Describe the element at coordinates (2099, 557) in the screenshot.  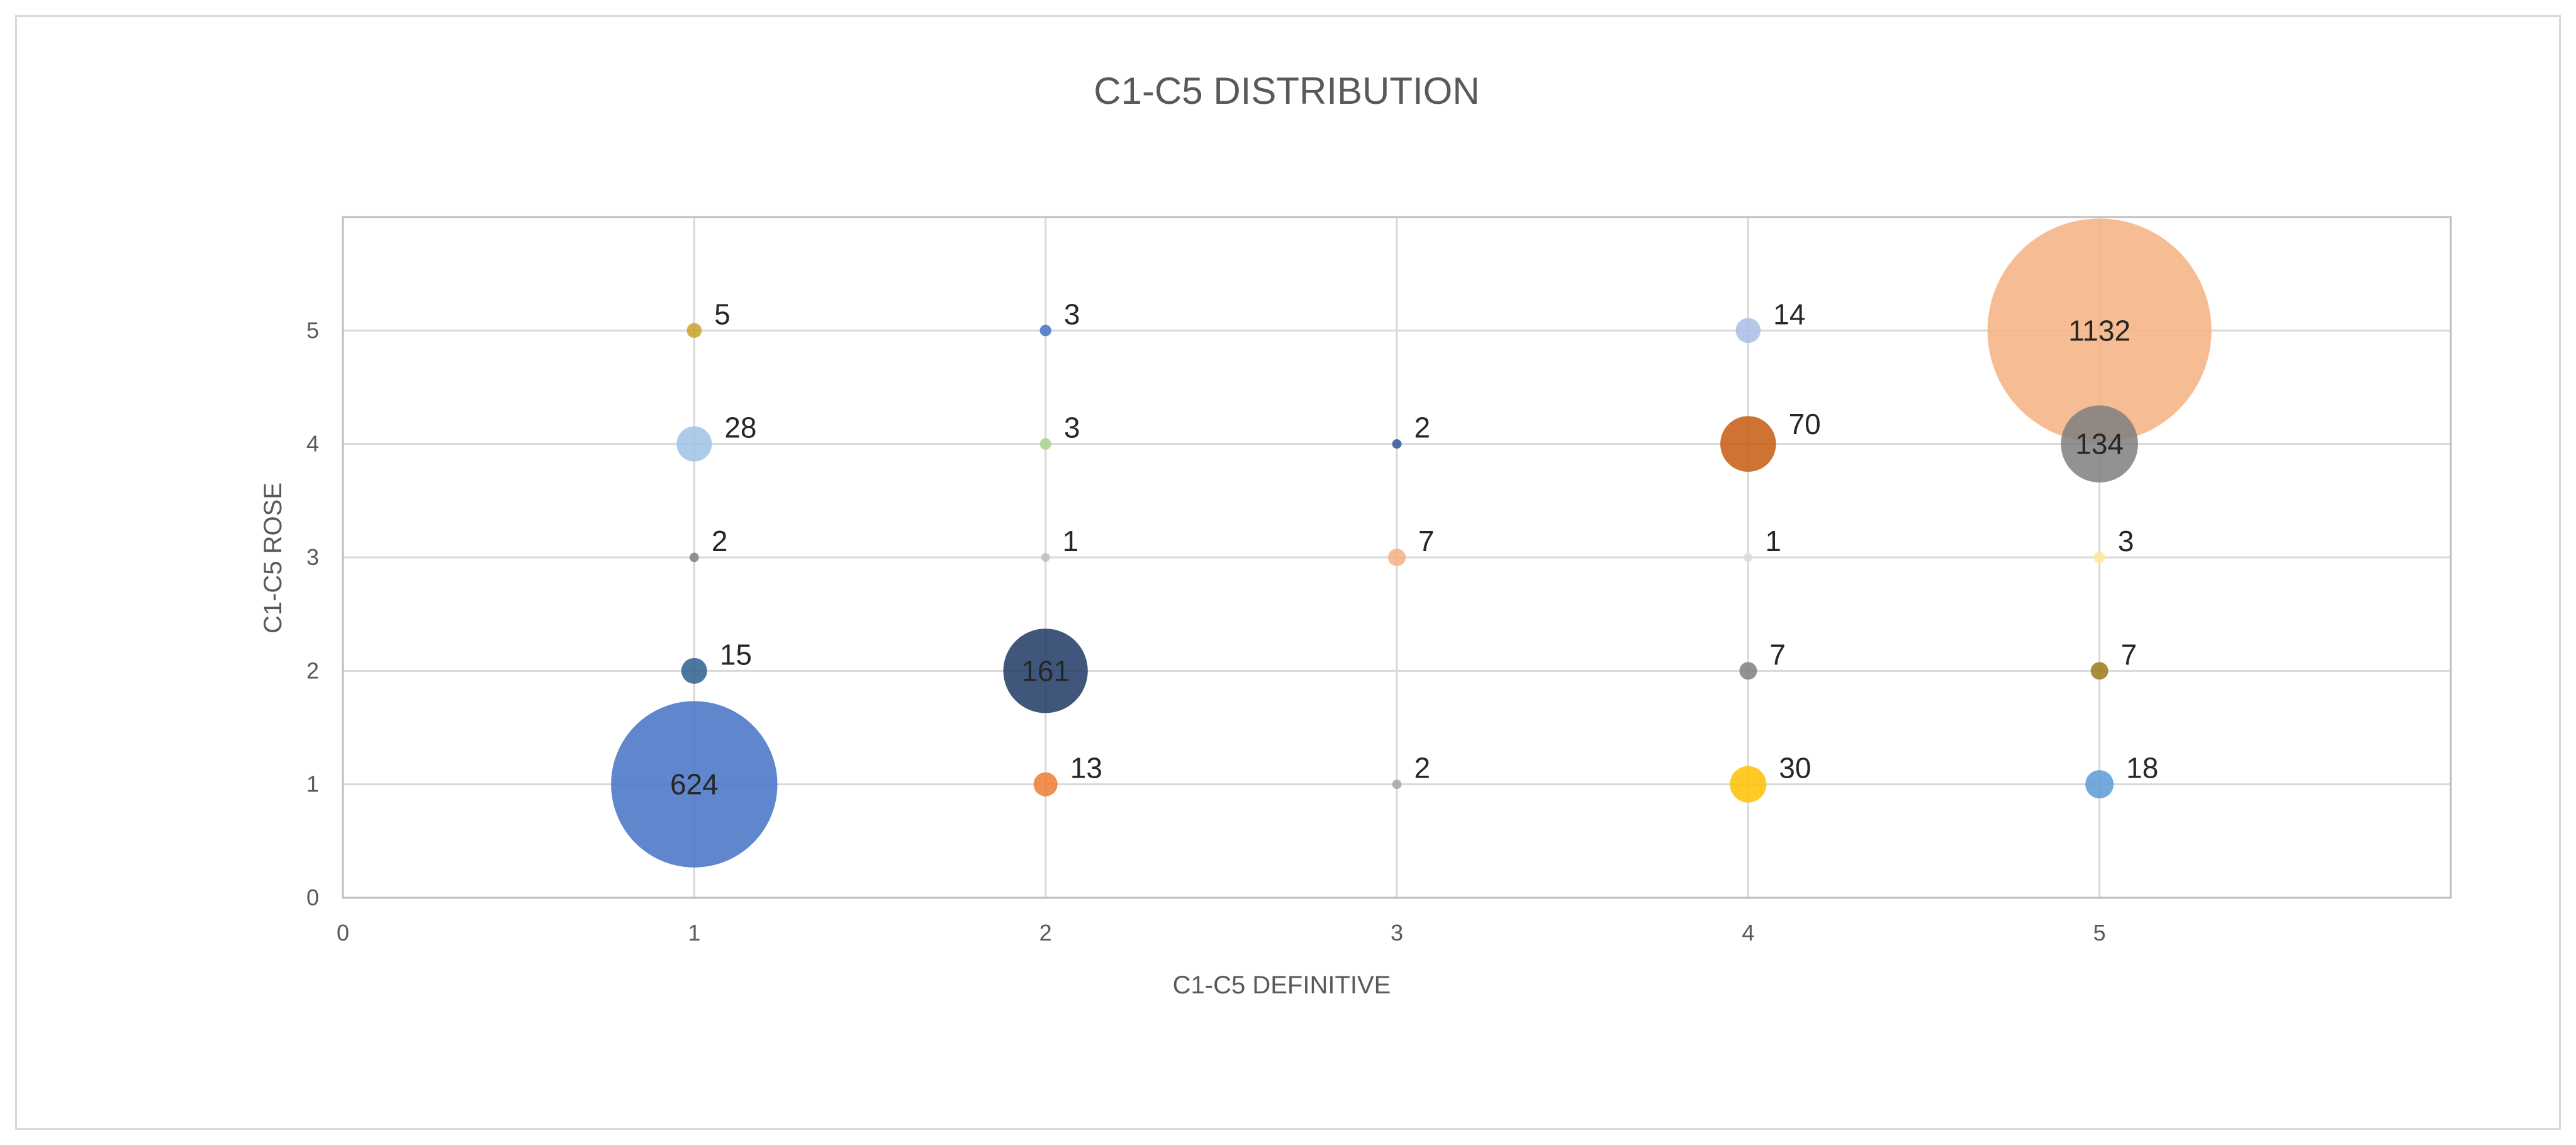
I see `bubble-x5-y3` at that location.